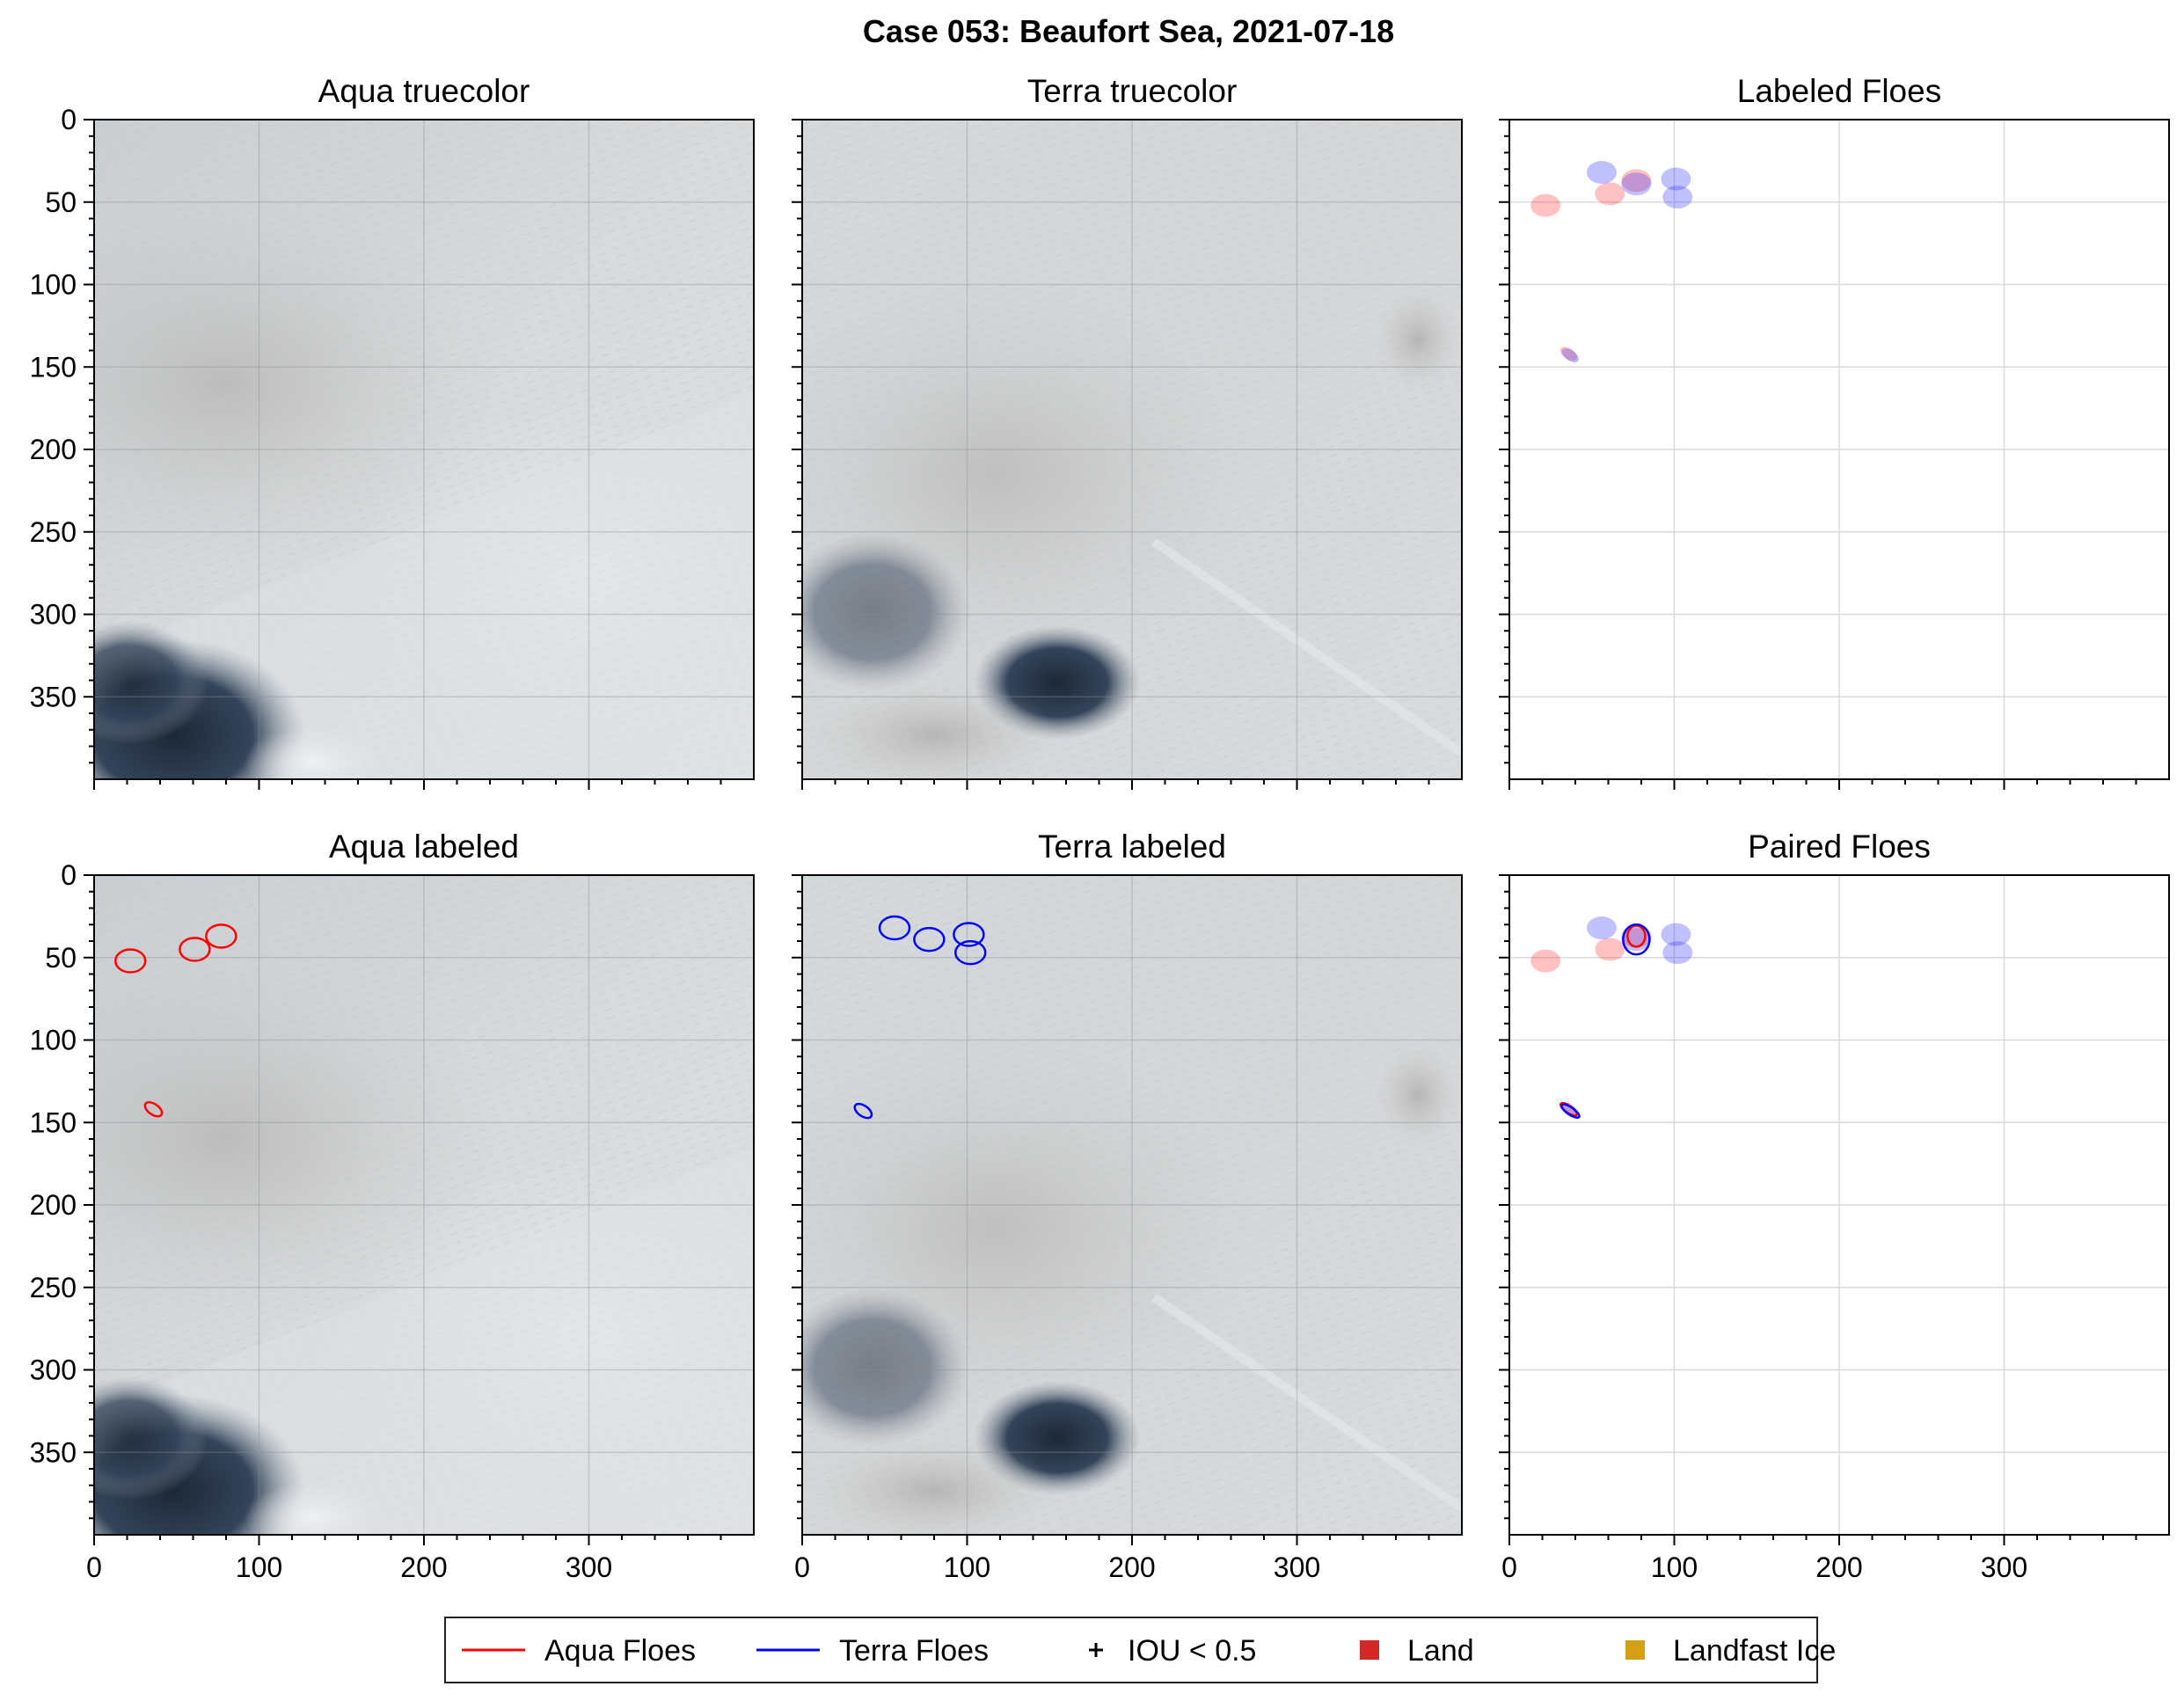  What do you see at coordinates (1840, 847) in the screenshot?
I see `panel-title: Paired Floes` at bounding box center [1840, 847].